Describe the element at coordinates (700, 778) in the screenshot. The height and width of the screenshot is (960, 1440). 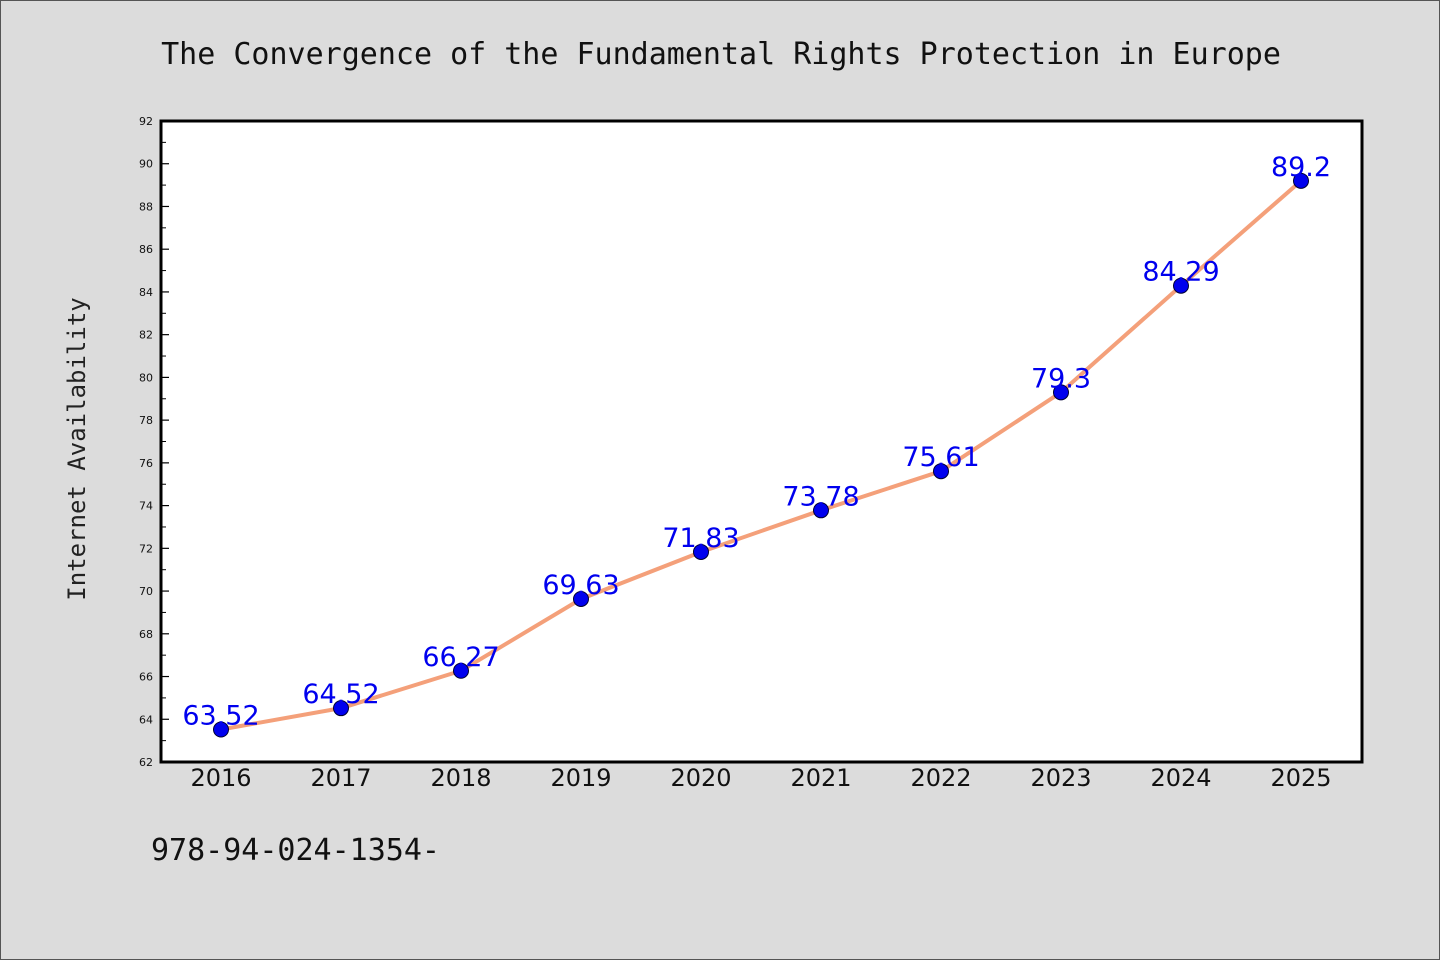
I see `x-tick-label: 2020` at that location.